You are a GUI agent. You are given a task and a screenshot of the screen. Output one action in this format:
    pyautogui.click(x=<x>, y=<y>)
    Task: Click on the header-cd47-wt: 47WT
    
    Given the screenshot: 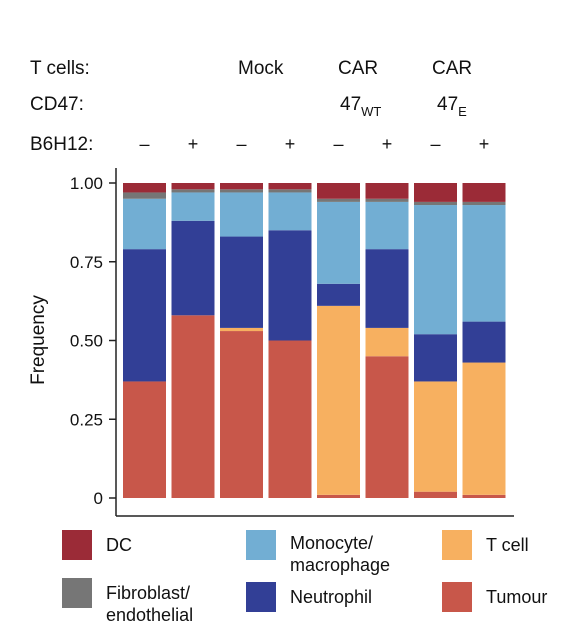 What is the action you would take?
    pyautogui.click(x=360, y=106)
    